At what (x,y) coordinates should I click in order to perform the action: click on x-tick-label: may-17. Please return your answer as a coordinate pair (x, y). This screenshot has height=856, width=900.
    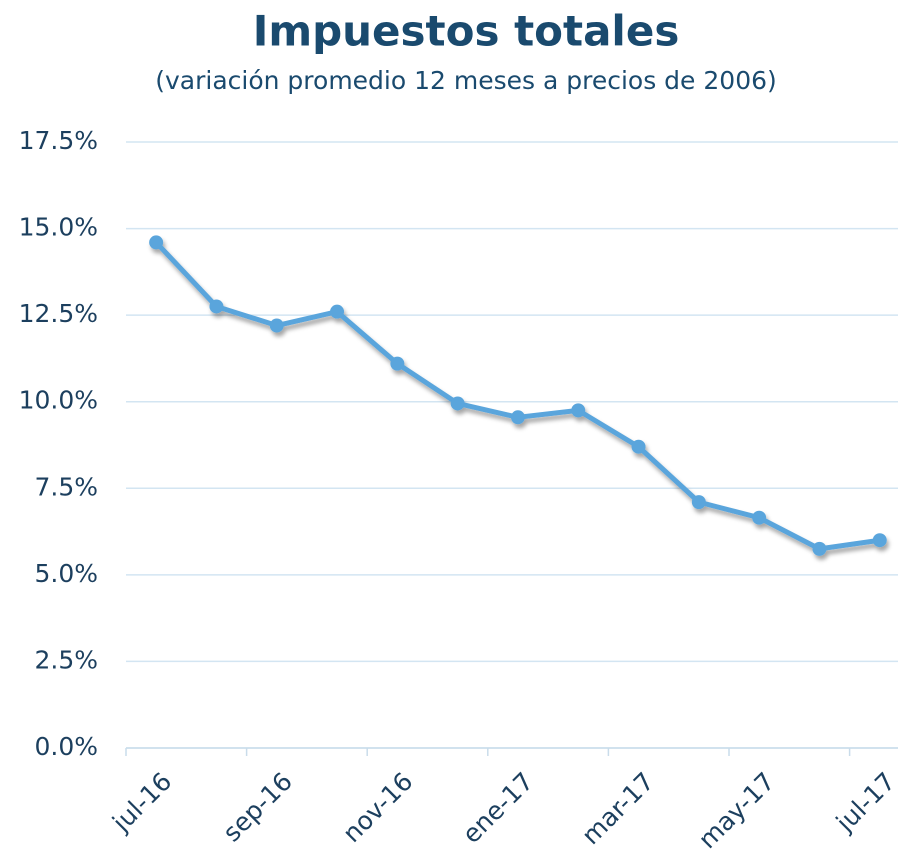
    Looking at the image, I should click on (737, 811).